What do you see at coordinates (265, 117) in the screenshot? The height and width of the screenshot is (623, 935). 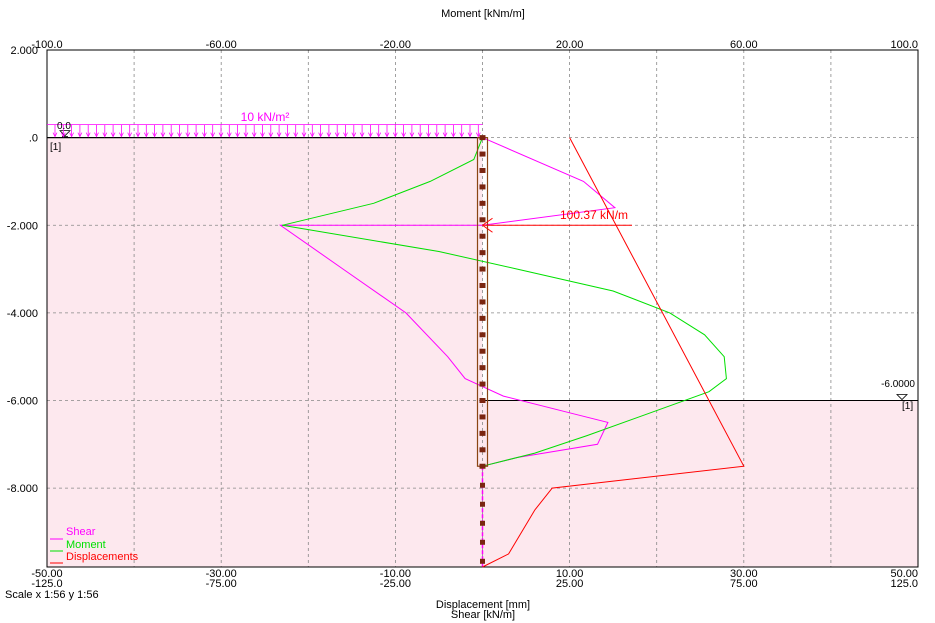 I see `surcharge-label: 10 kN/m²` at bounding box center [265, 117].